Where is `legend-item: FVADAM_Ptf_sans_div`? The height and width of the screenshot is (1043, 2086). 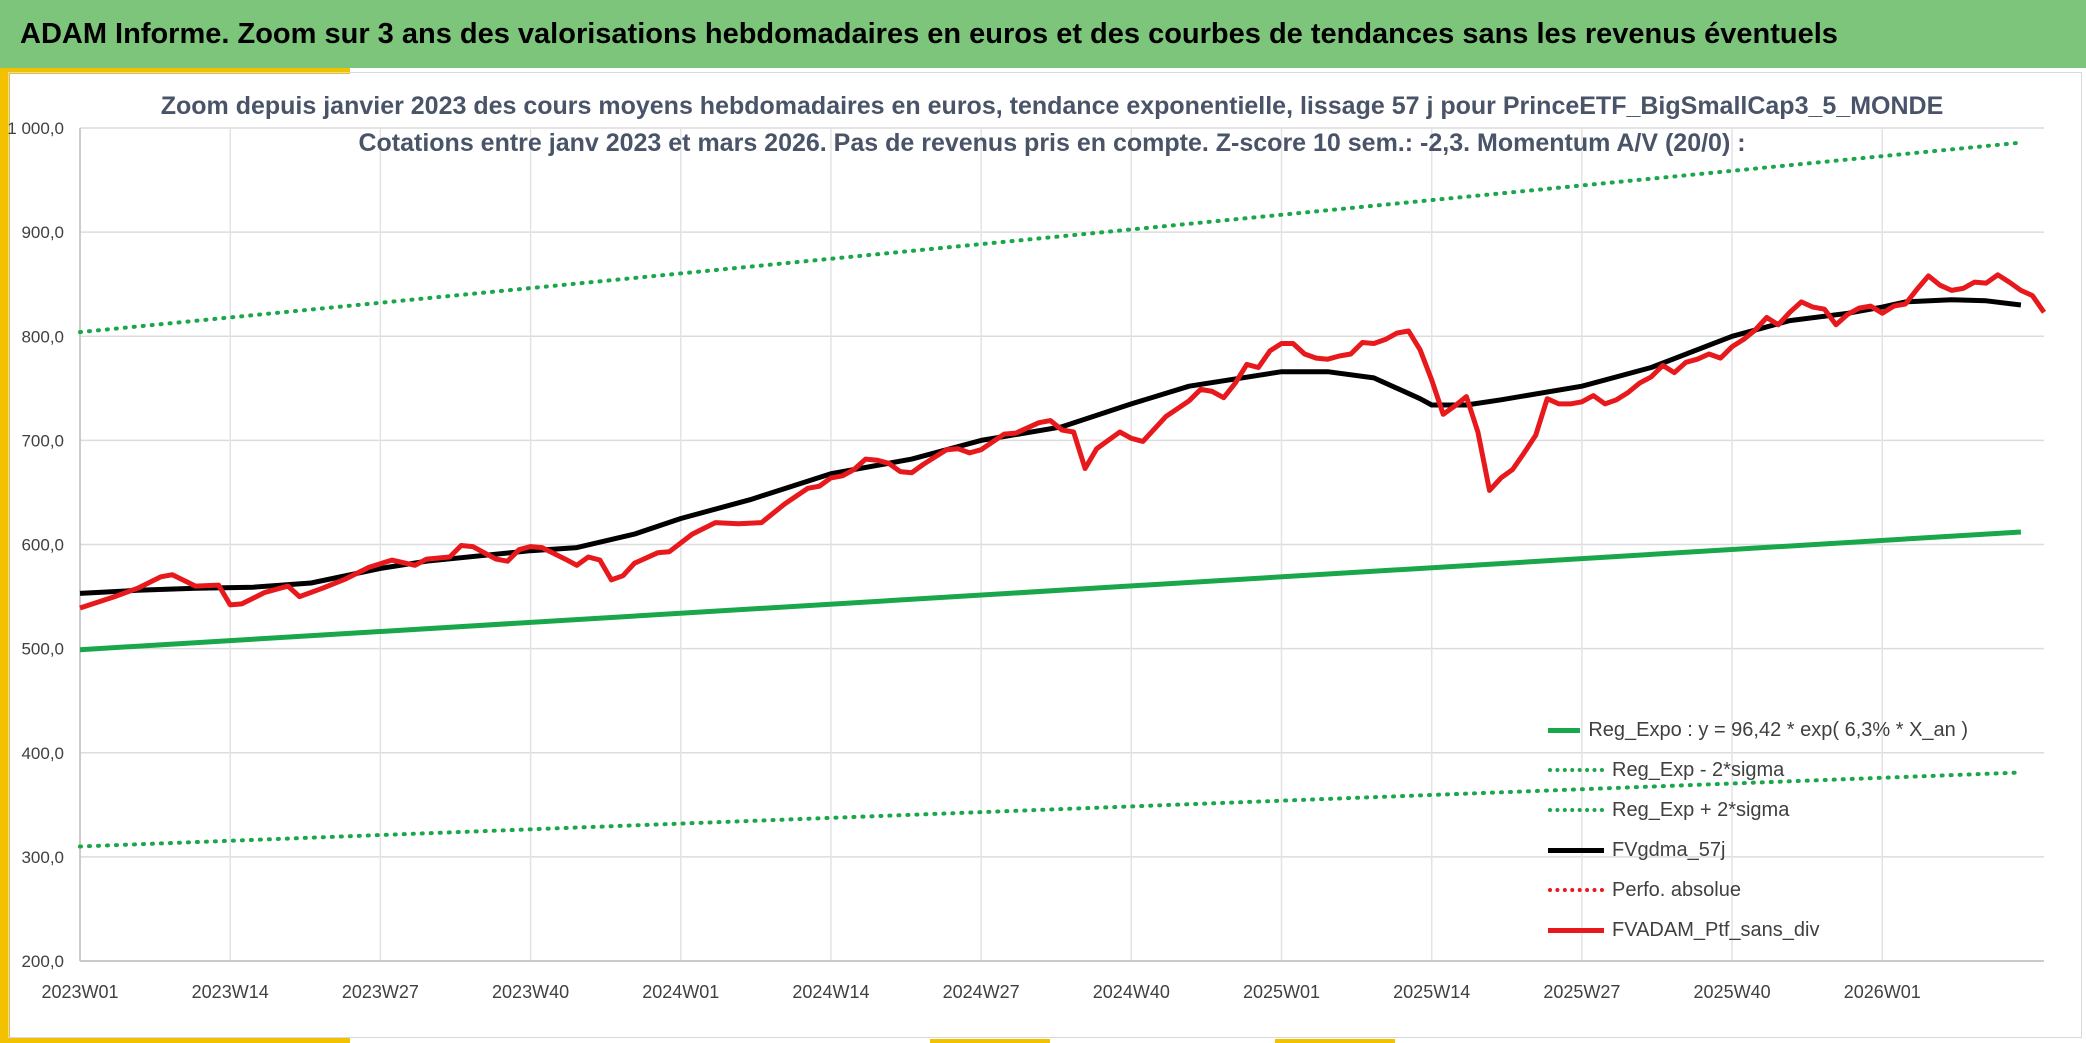
legend-item: FVADAM_Ptf_sans_div is located at coordinates (1758, 930).